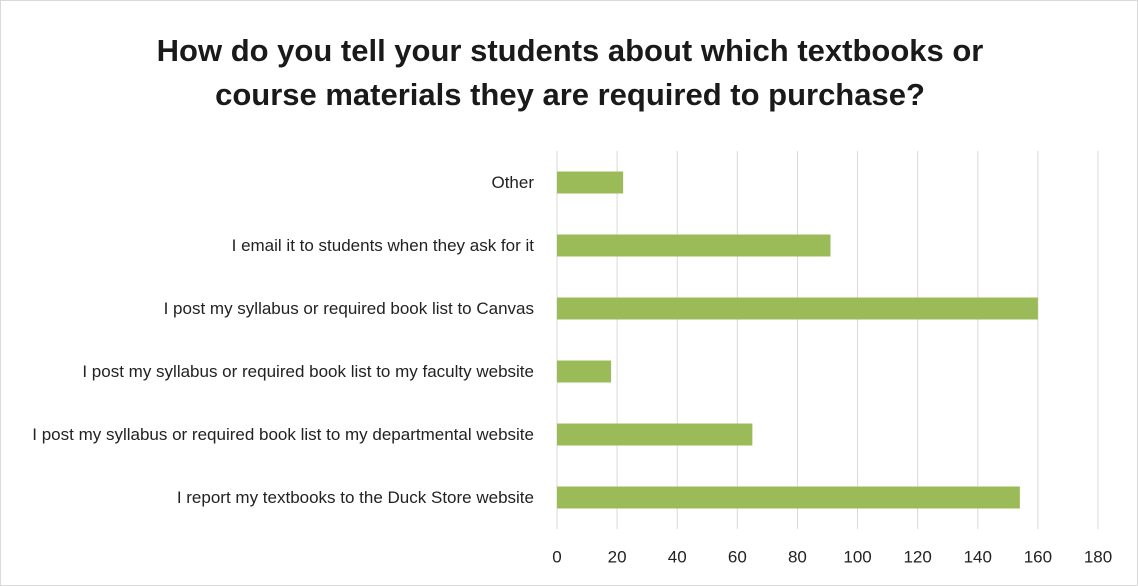 The height and width of the screenshot is (586, 1138). Describe the element at coordinates (1098, 556) in the screenshot. I see `x-tick-label: 180` at that location.